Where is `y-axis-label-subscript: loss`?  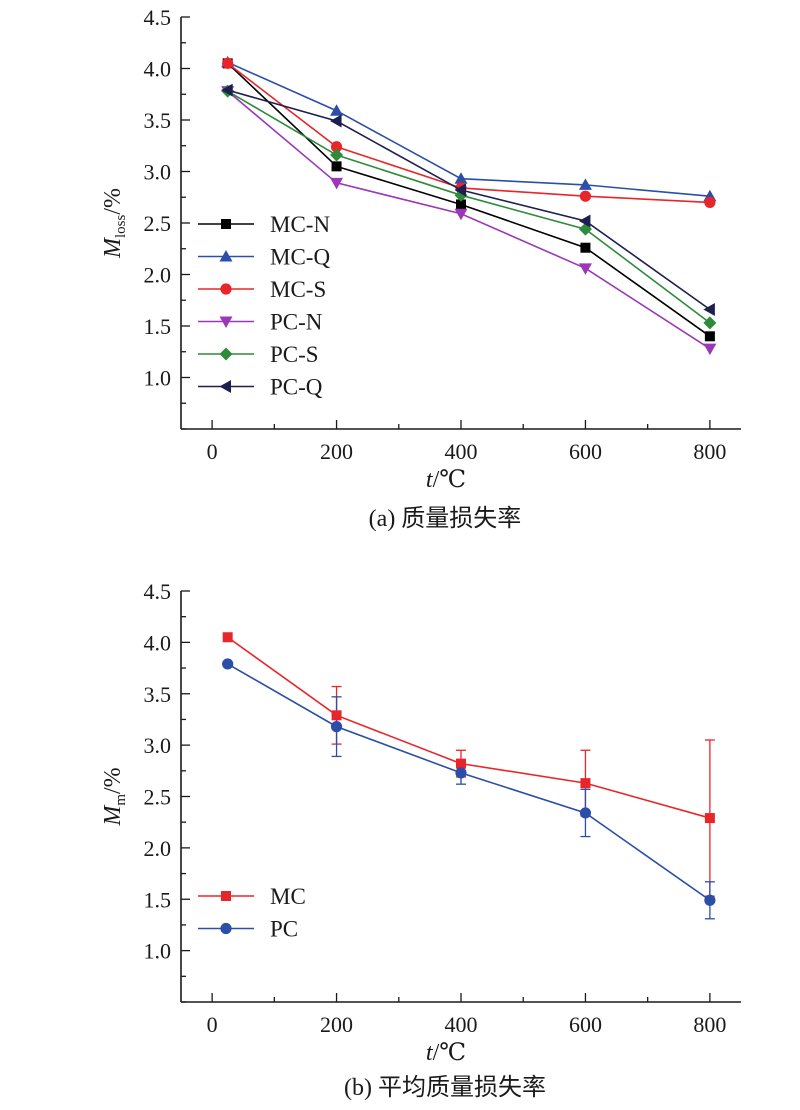
y-axis-label-subscript: loss is located at coordinates (121, 227).